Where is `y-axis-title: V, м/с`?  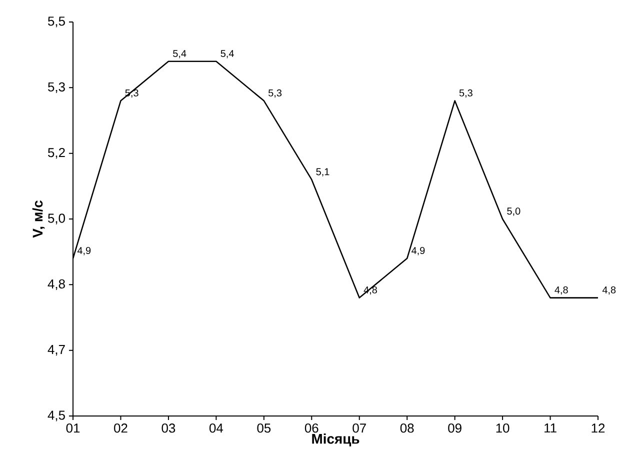 y-axis-title: V, м/с is located at coordinates (38, 219).